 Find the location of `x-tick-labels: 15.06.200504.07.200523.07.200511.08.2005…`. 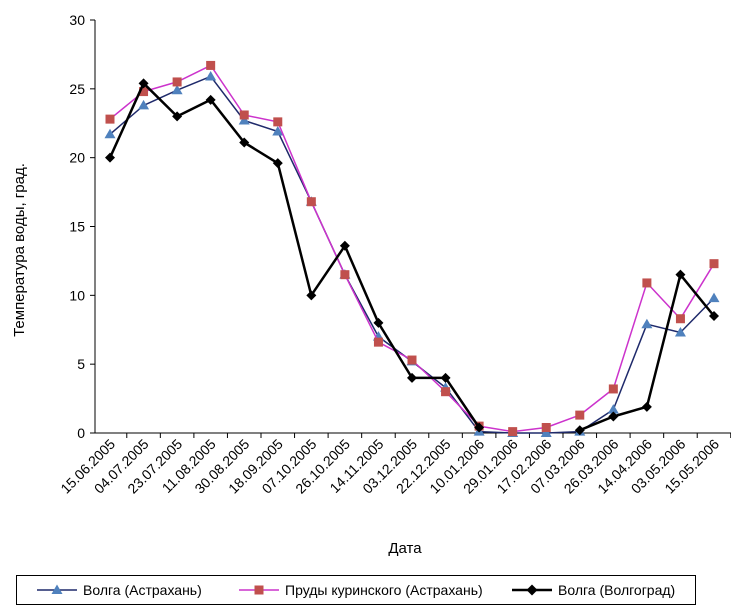

x-tick-labels: 15.06.200504.07.200523.07.200511.08.2005… is located at coordinates (389, 466).